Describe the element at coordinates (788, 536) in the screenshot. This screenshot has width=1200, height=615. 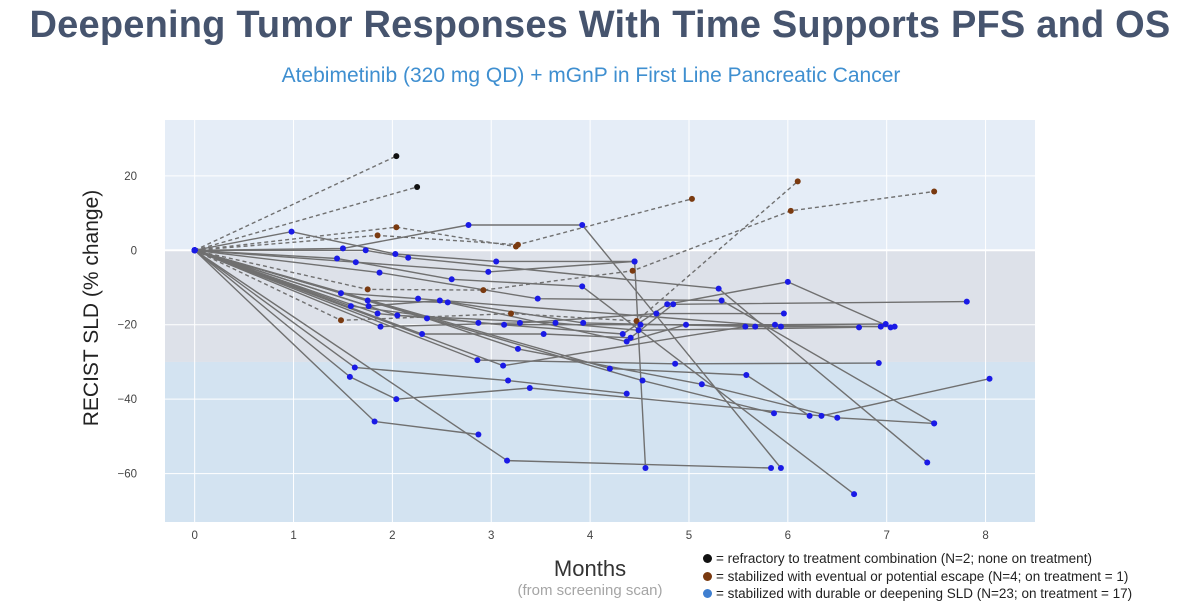
I see `x-tick-label: 6` at that location.